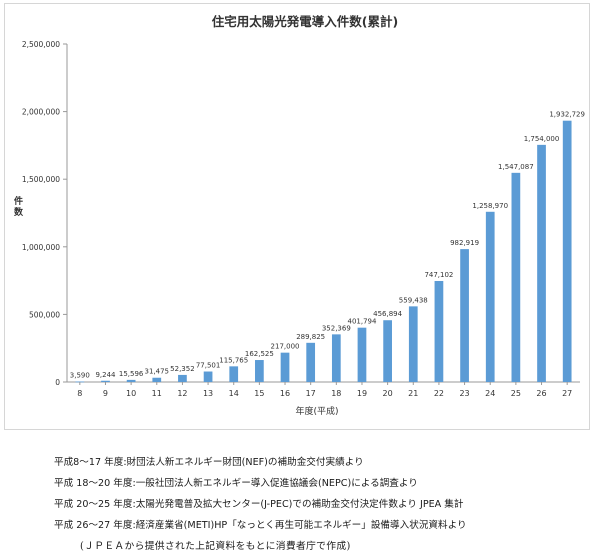  I want to click on x-tick-label: 14, so click(234, 393).